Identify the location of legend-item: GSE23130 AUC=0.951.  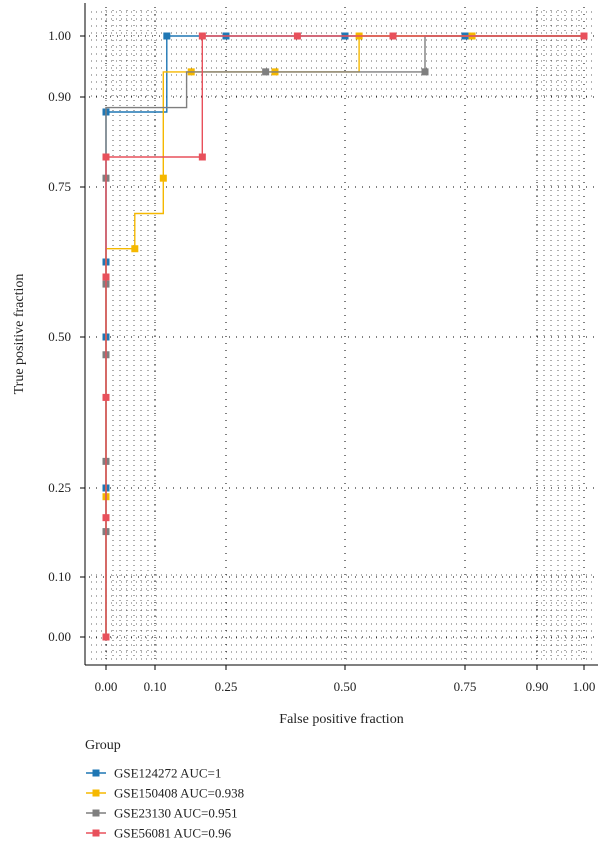
(162, 813).